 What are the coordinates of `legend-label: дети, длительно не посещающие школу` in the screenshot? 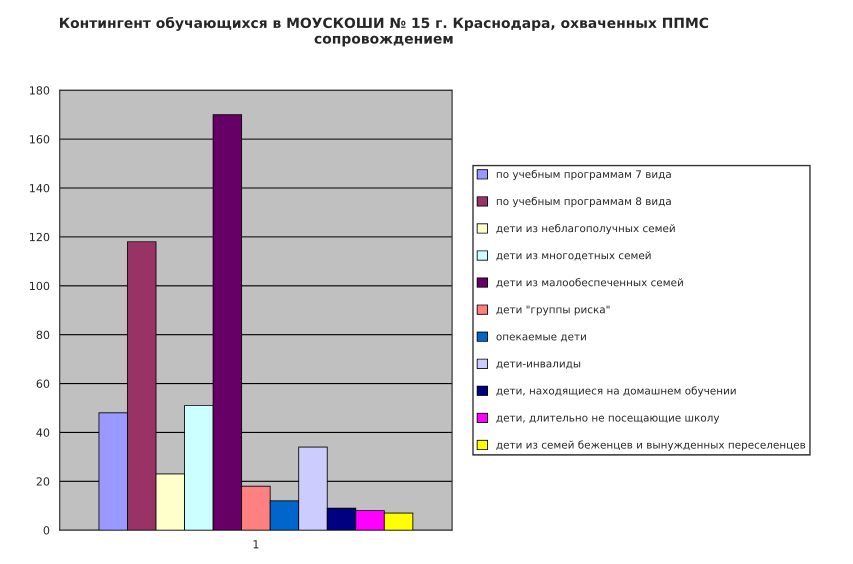 It's located at (608, 420).